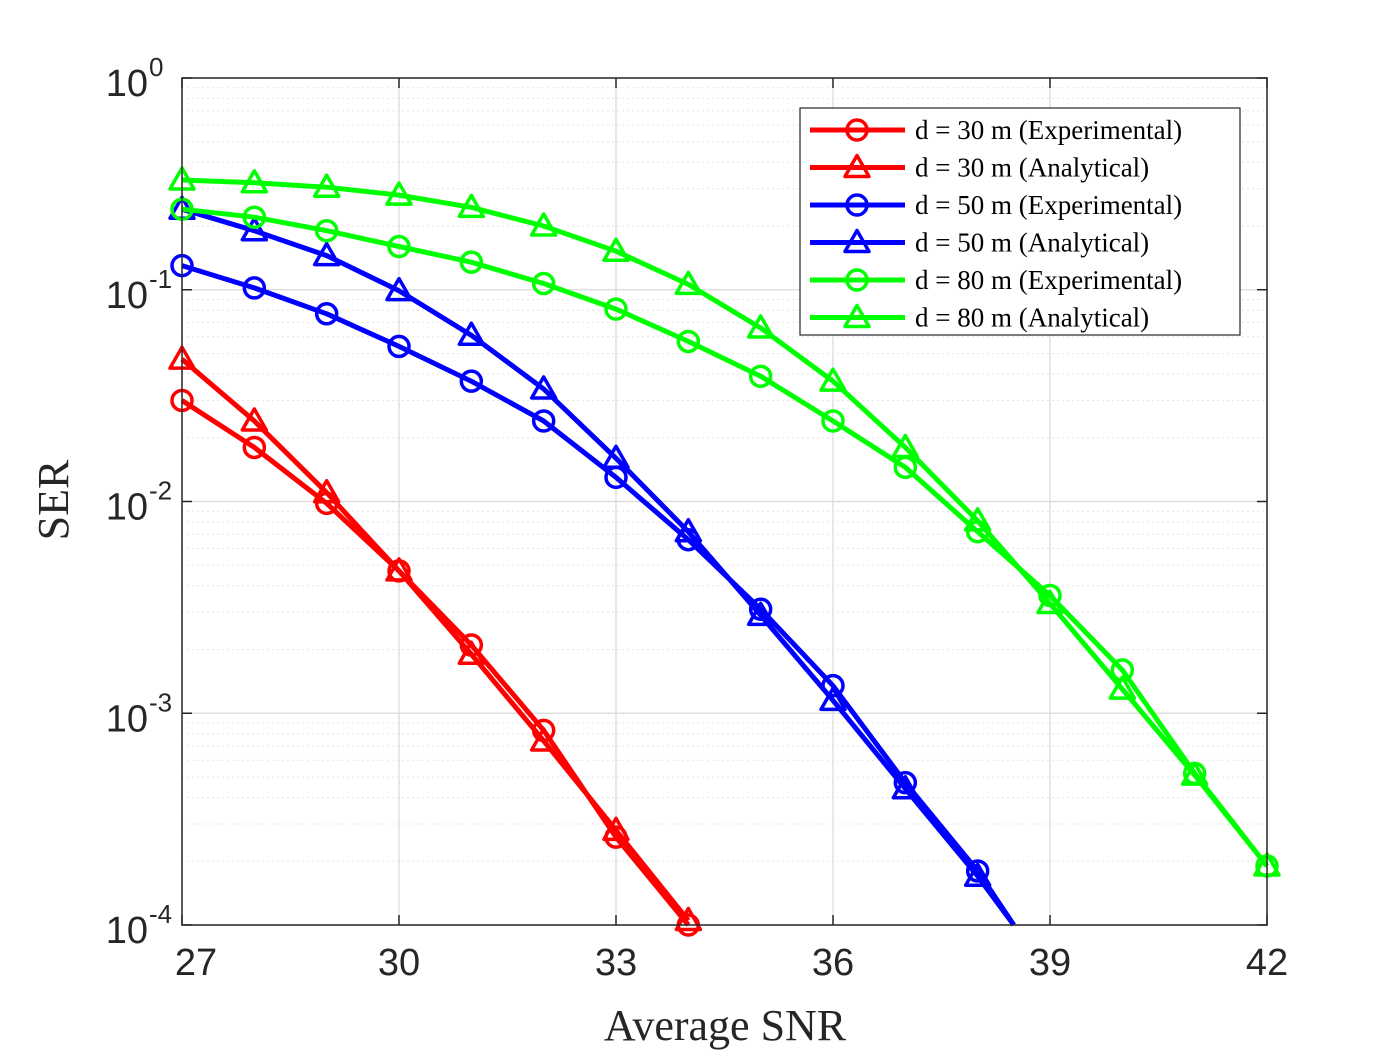 The image size is (1400, 1050). I want to click on y-axis-label: SER, so click(53, 499).